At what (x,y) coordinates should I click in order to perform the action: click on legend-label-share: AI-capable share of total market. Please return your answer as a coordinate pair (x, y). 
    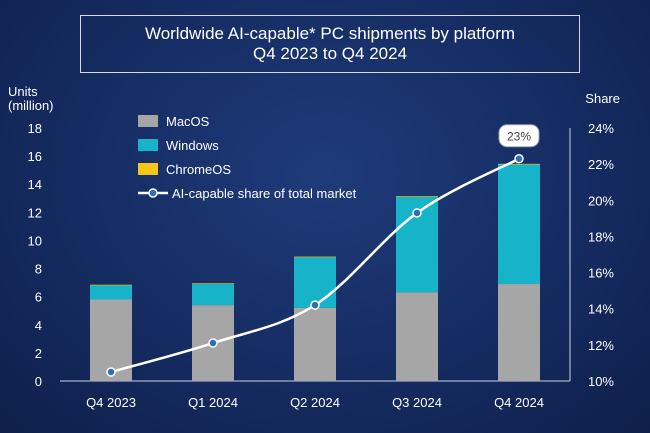
    Looking at the image, I should click on (264, 193).